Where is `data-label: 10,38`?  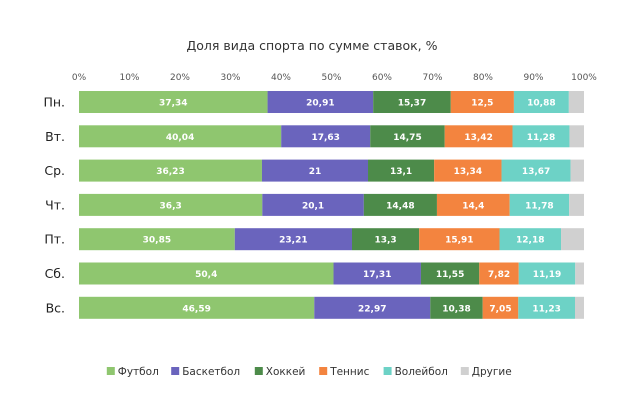 data-label: 10,38 is located at coordinates (456, 309).